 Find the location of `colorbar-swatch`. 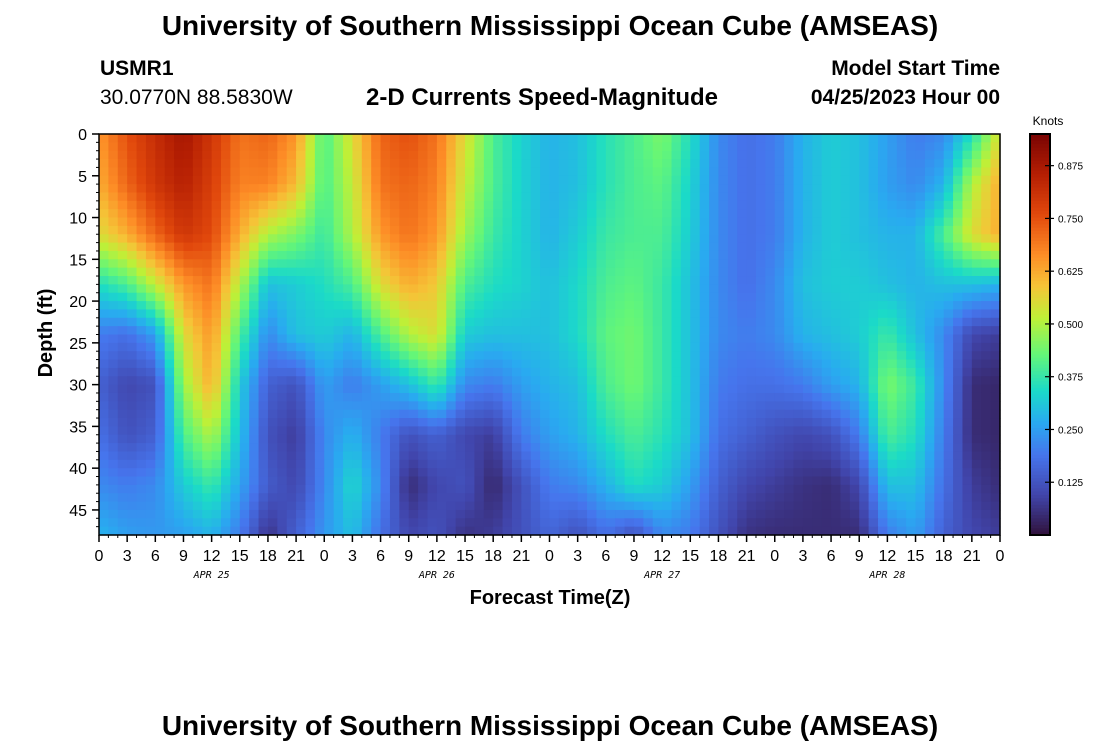

colorbar-swatch is located at coordinates (1040, 423).